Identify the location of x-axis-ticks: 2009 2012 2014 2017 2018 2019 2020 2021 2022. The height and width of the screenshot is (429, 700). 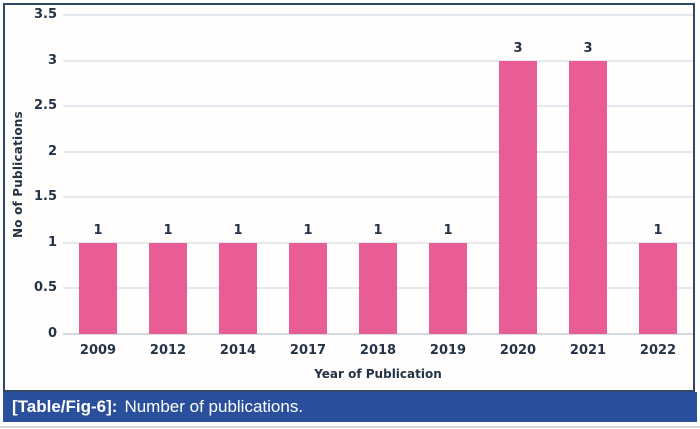
(378, 350).